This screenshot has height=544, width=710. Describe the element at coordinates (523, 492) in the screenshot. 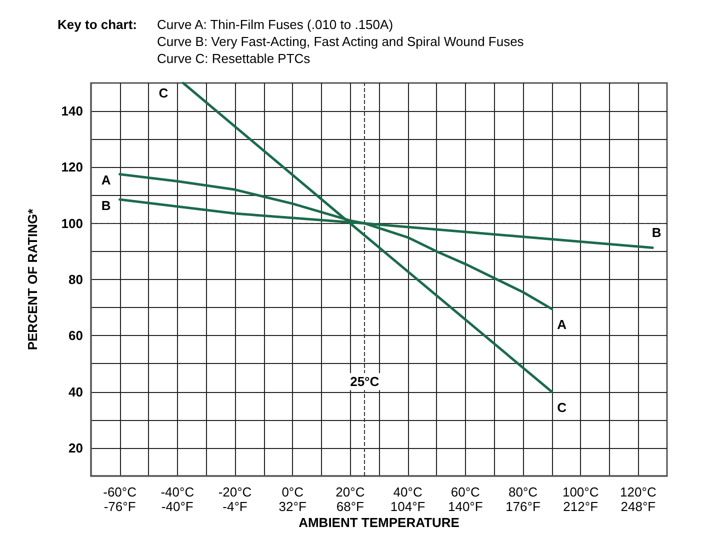

I see `x-tick-label: 80°C` at that location.